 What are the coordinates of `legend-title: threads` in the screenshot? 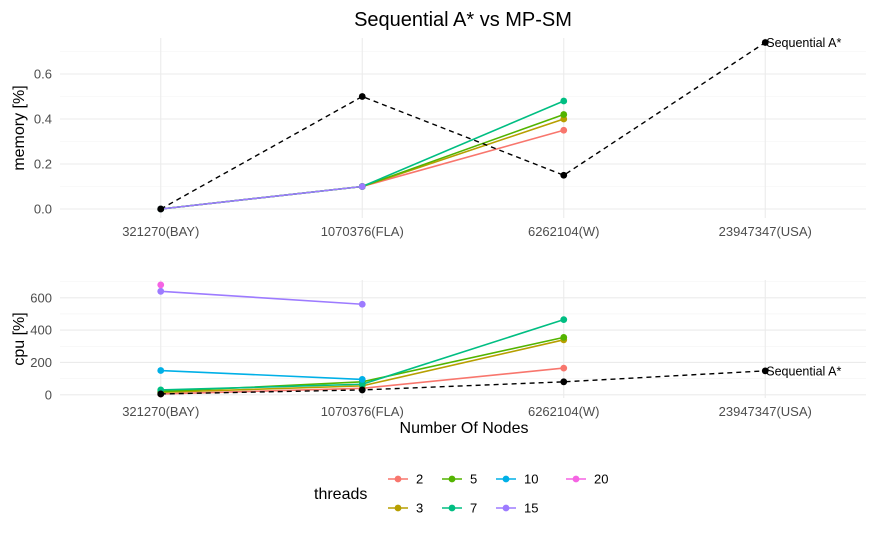 It's located at (340, 494).